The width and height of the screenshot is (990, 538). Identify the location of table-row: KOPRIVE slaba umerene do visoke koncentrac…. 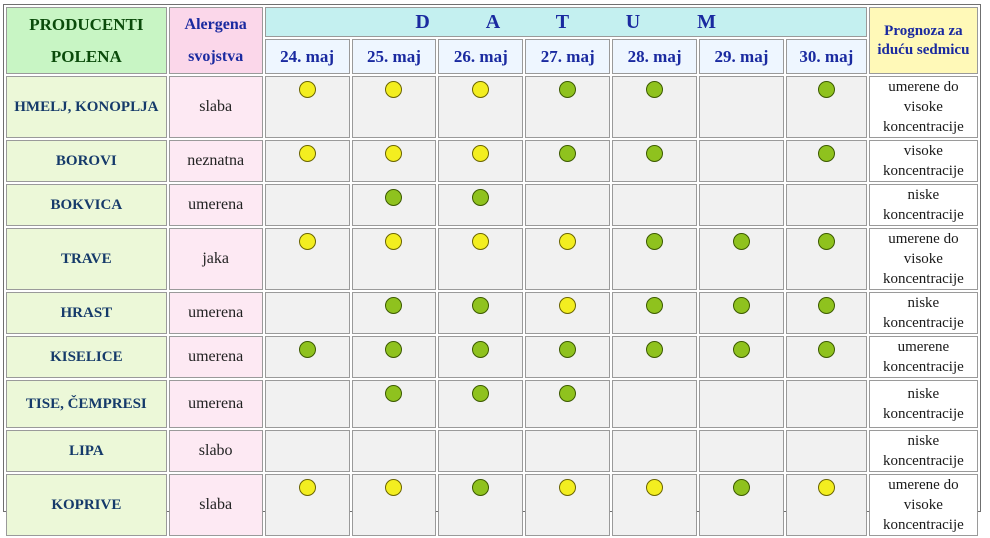
(492, 505).